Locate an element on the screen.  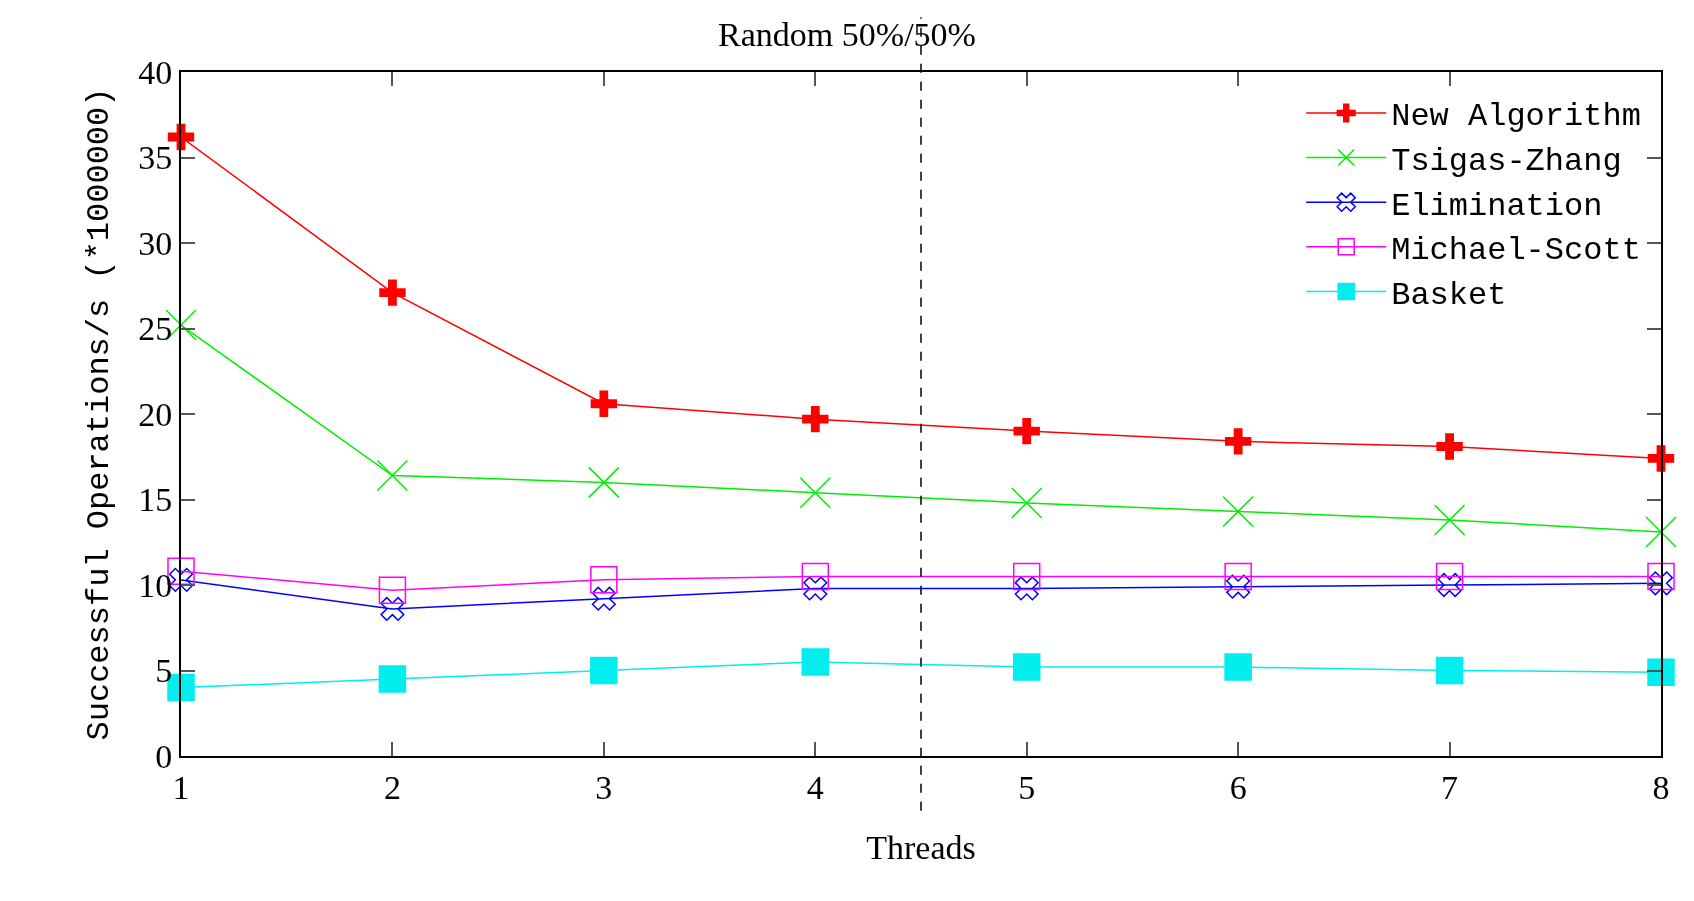
x-tick-label: 5 is located at coordinates (1027, 787).